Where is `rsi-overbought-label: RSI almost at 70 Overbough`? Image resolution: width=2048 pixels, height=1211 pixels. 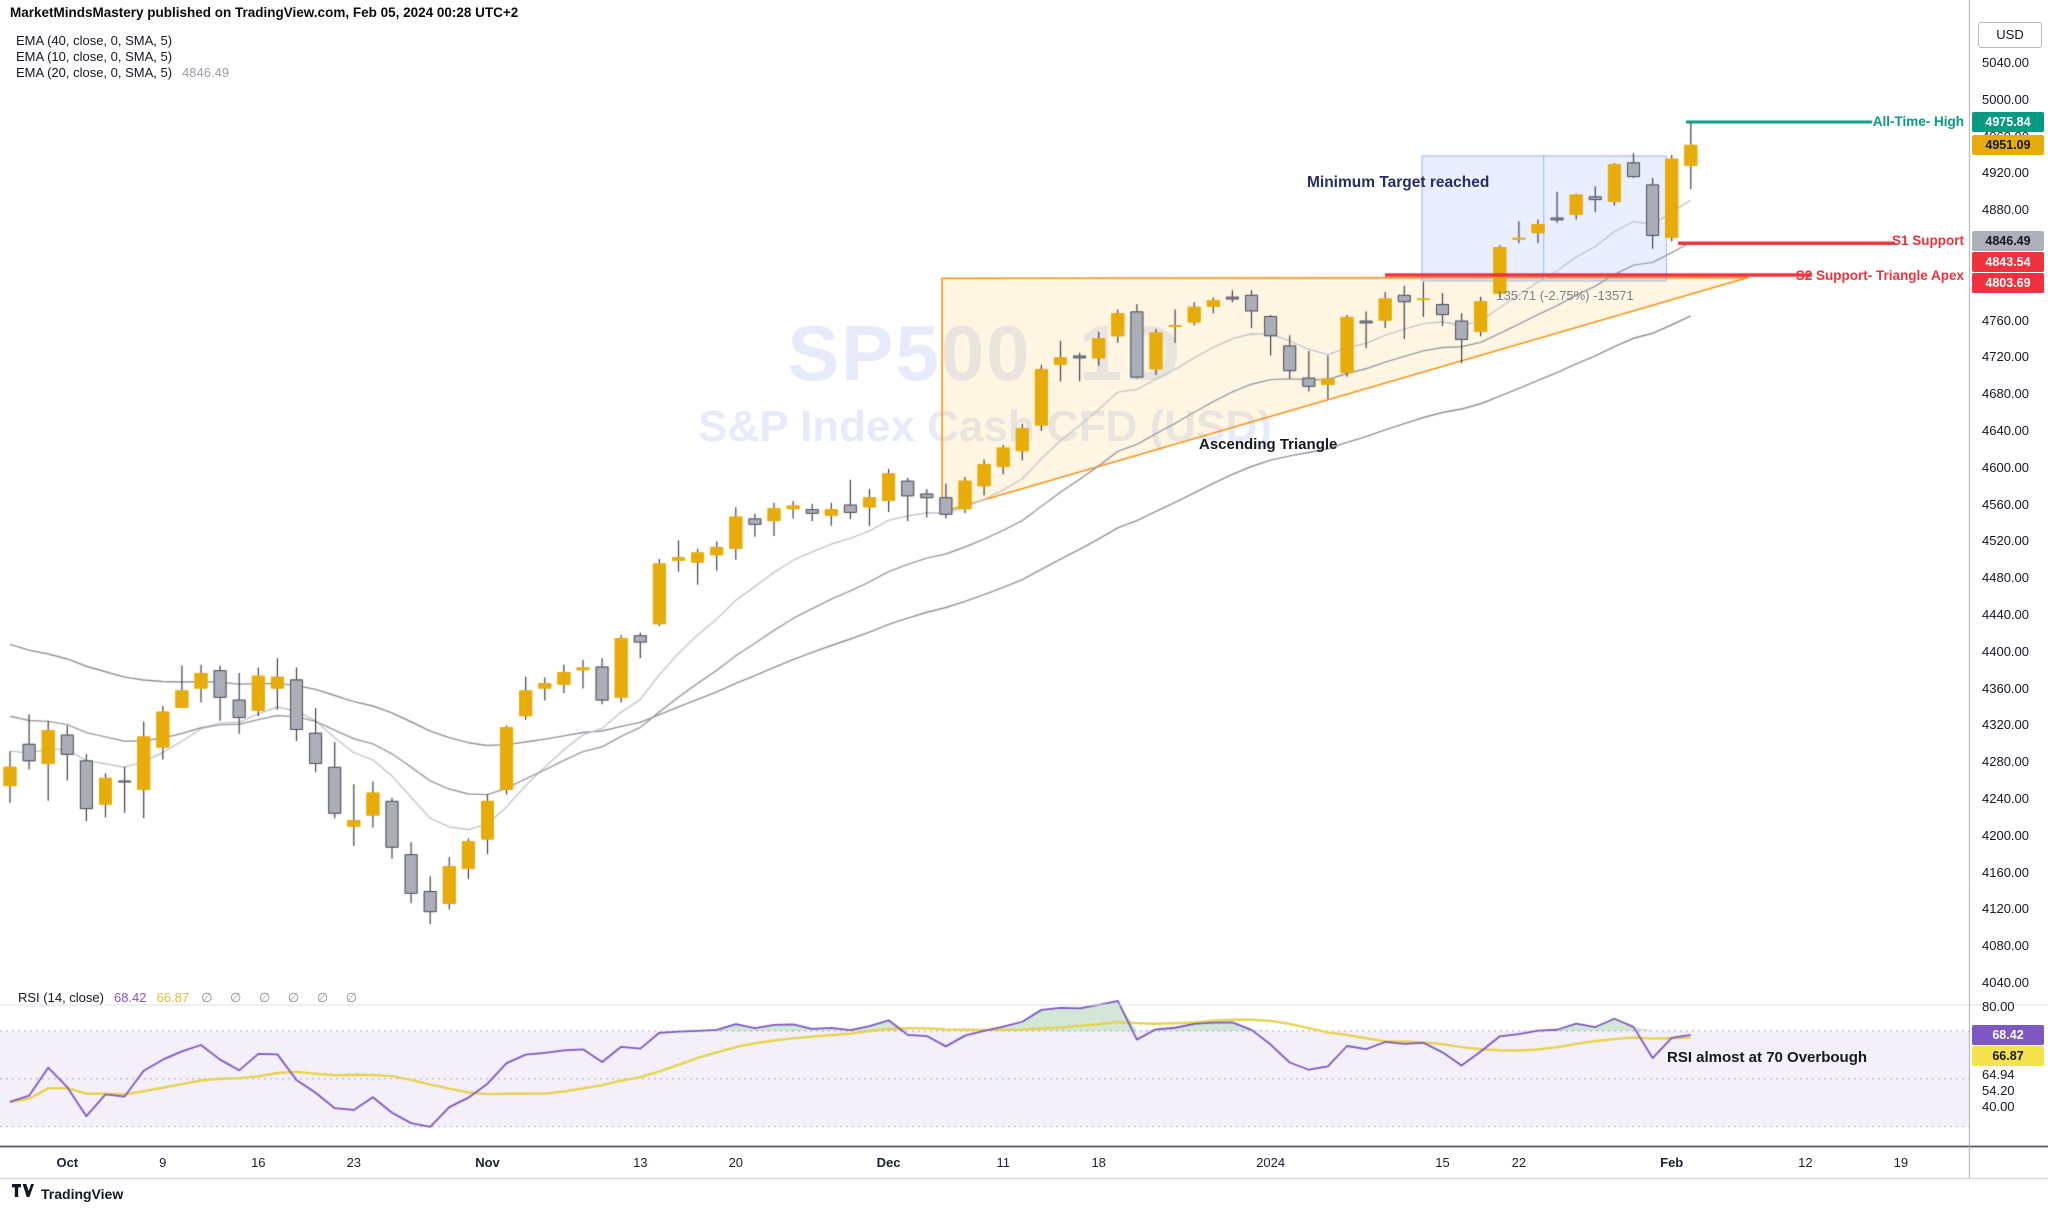 rsi-overbought-label: RSI almost at 70 Overbough is located at coordinates (1767, 1057).